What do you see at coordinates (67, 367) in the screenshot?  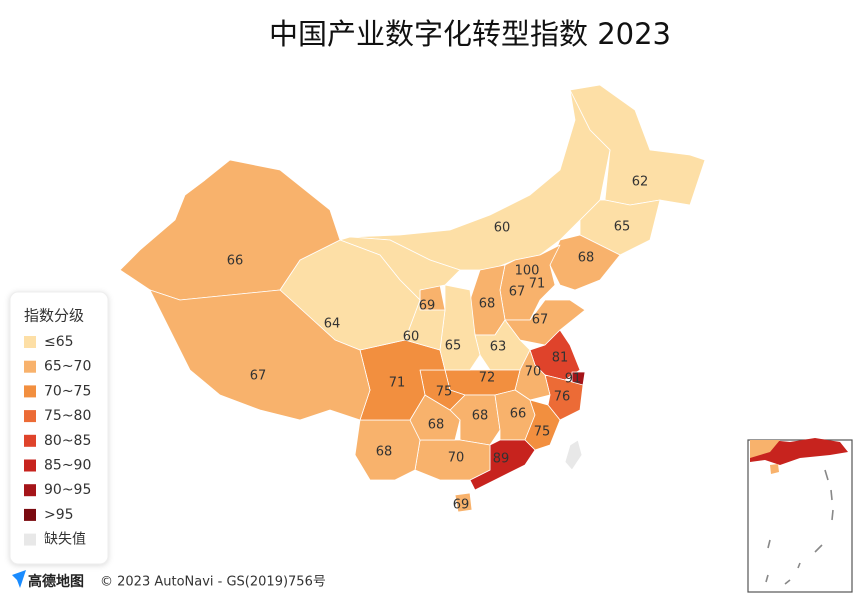 I see `legend-label: 65~70` at bounding box center [67, 367].